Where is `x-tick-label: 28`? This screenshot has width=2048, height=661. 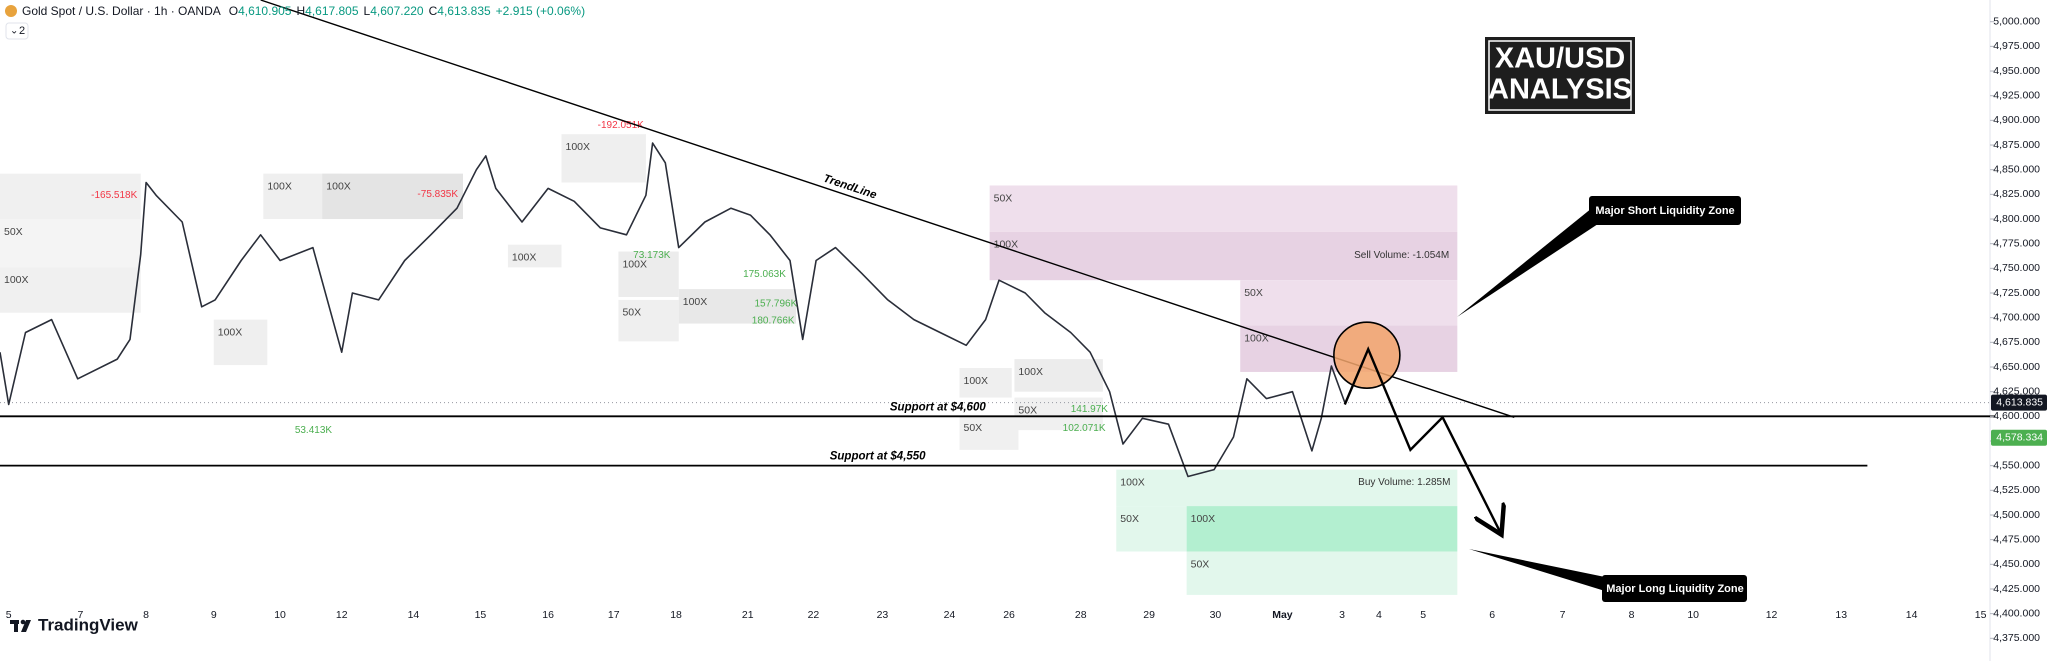 x-tick-label: 28 is located at coordinates (1081, 615).